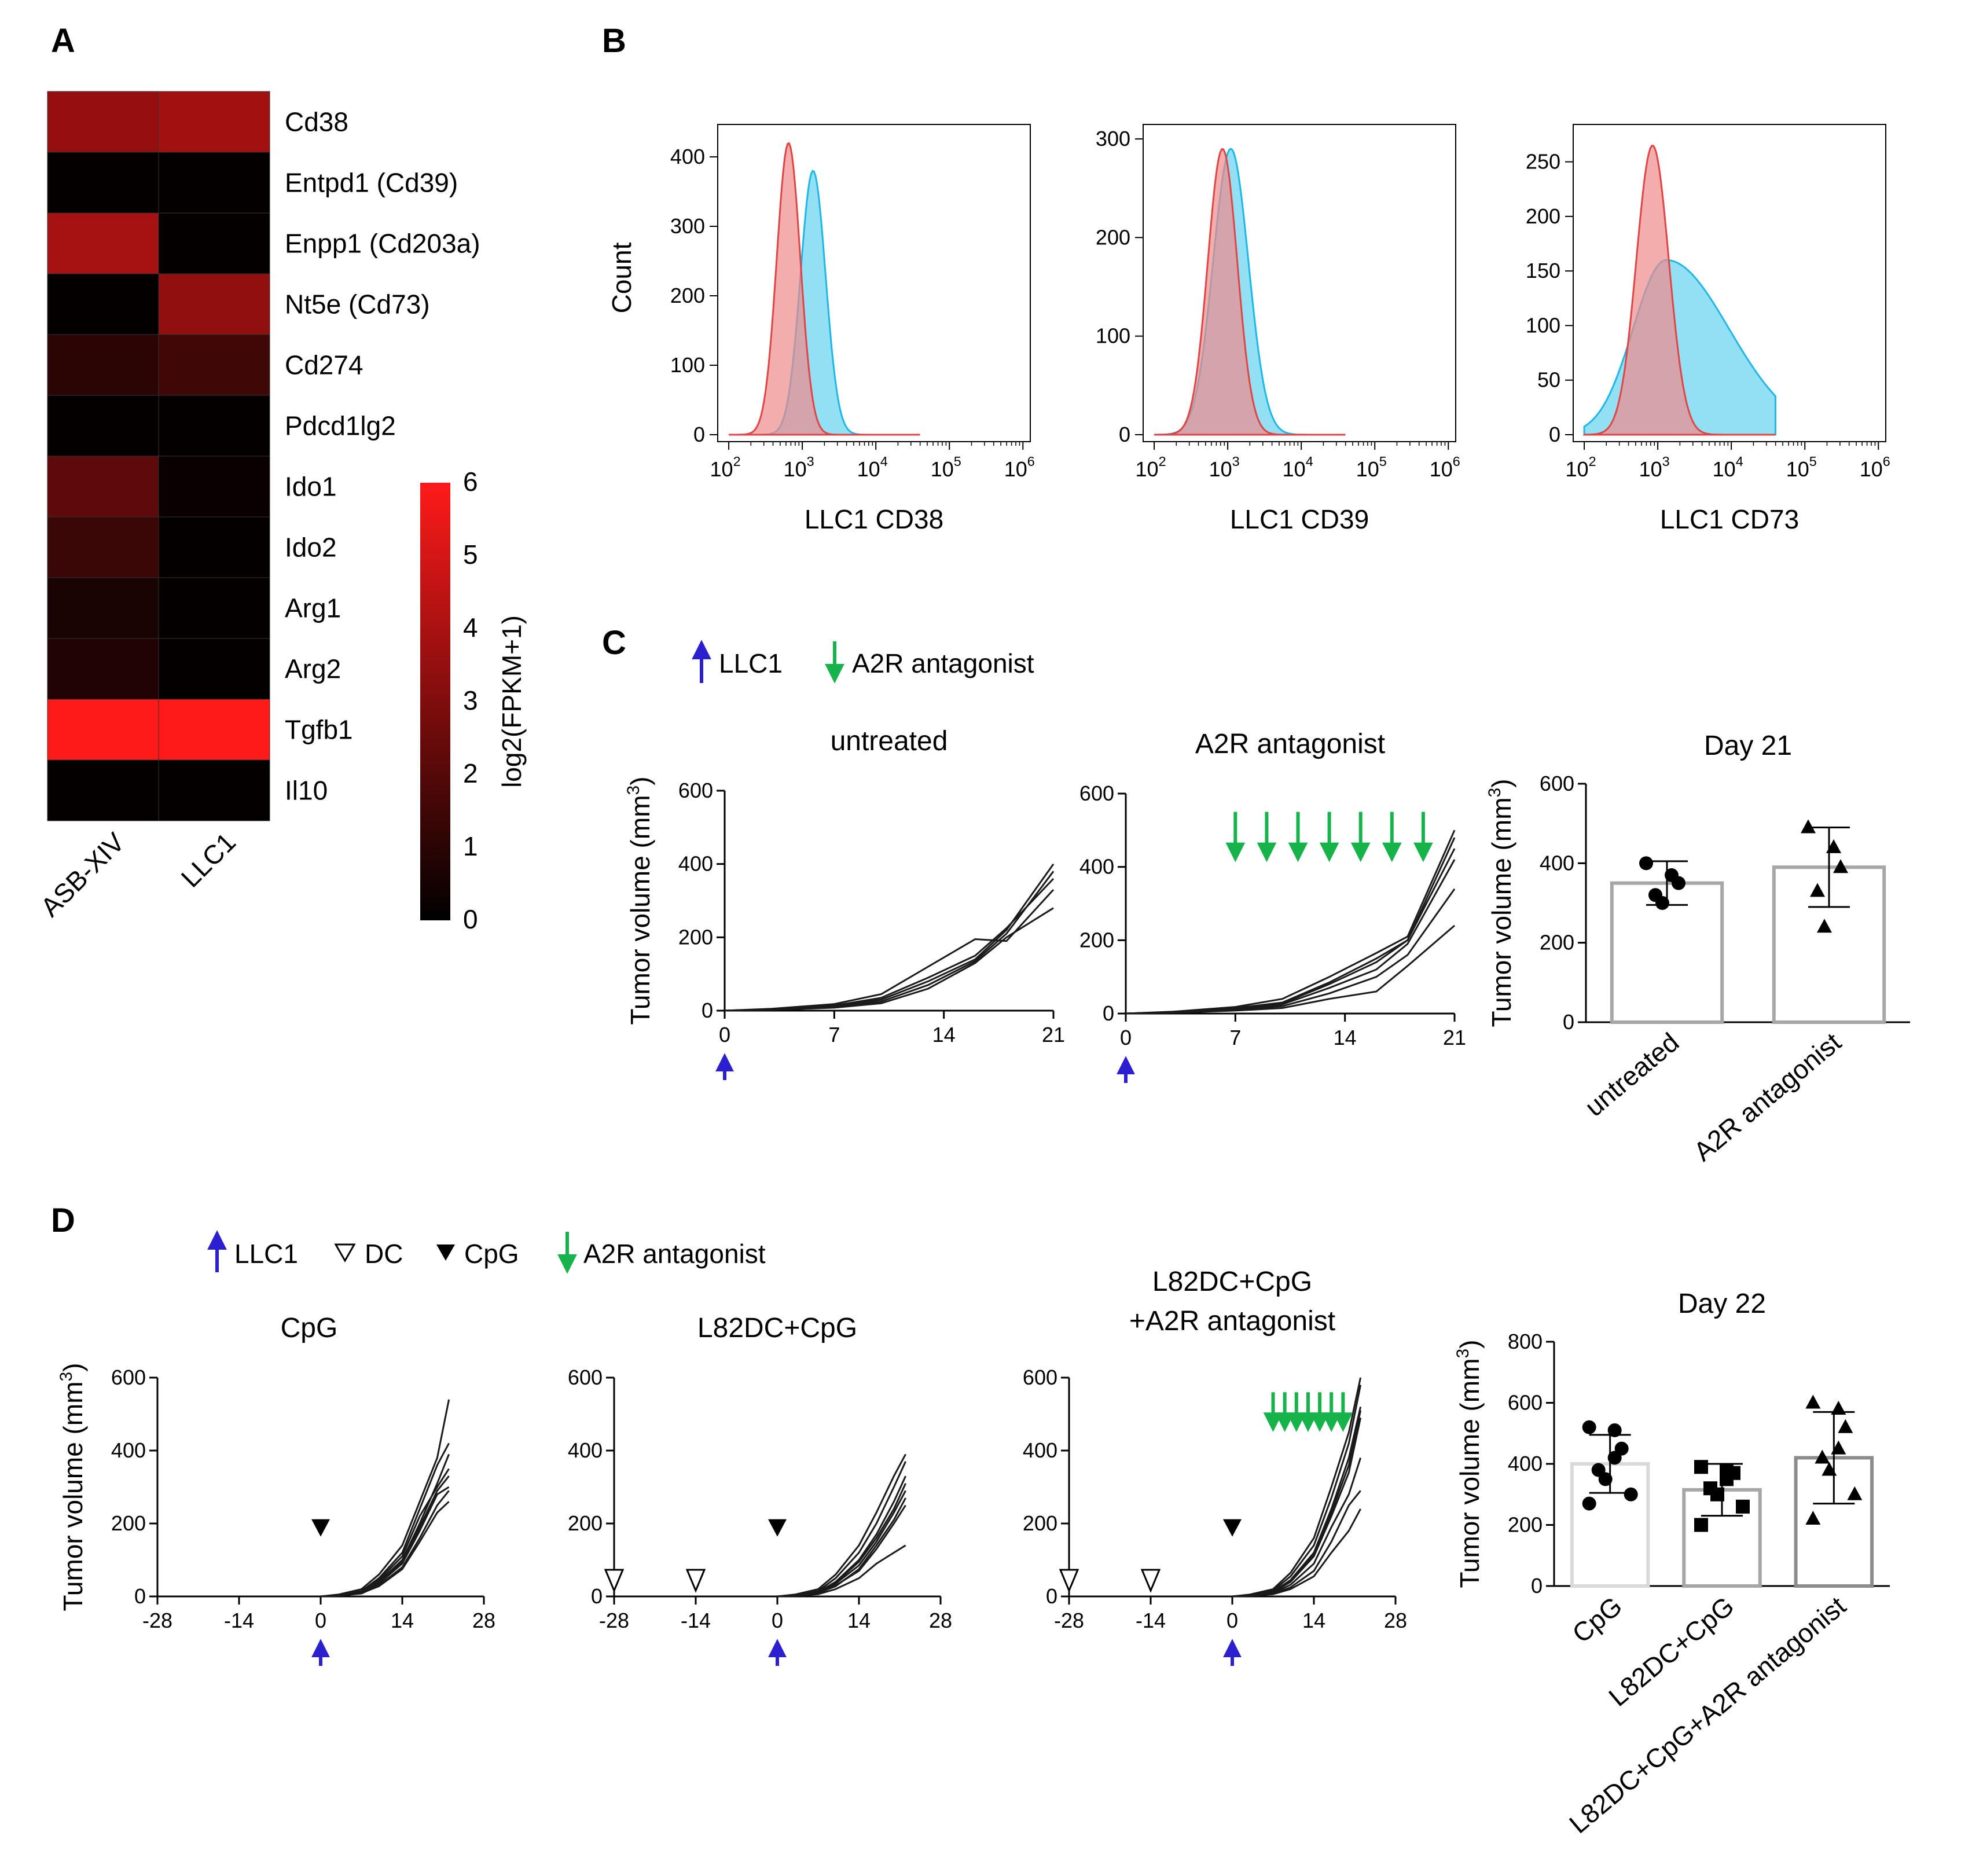 This screenshot has width=1961, height=1876. I want to click on x-tick-label: 10⁶, so click(1445, 467).